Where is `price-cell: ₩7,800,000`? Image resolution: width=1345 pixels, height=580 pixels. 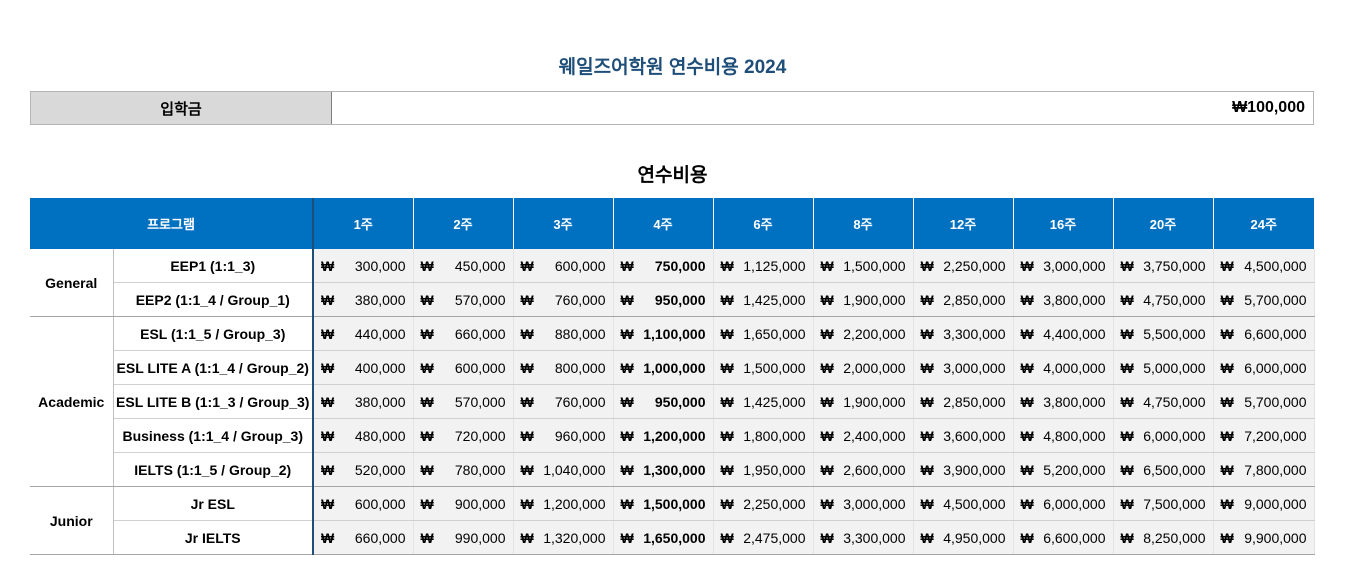 price-cell: ₩7,800,000 is located at coordinates (1264, 469).